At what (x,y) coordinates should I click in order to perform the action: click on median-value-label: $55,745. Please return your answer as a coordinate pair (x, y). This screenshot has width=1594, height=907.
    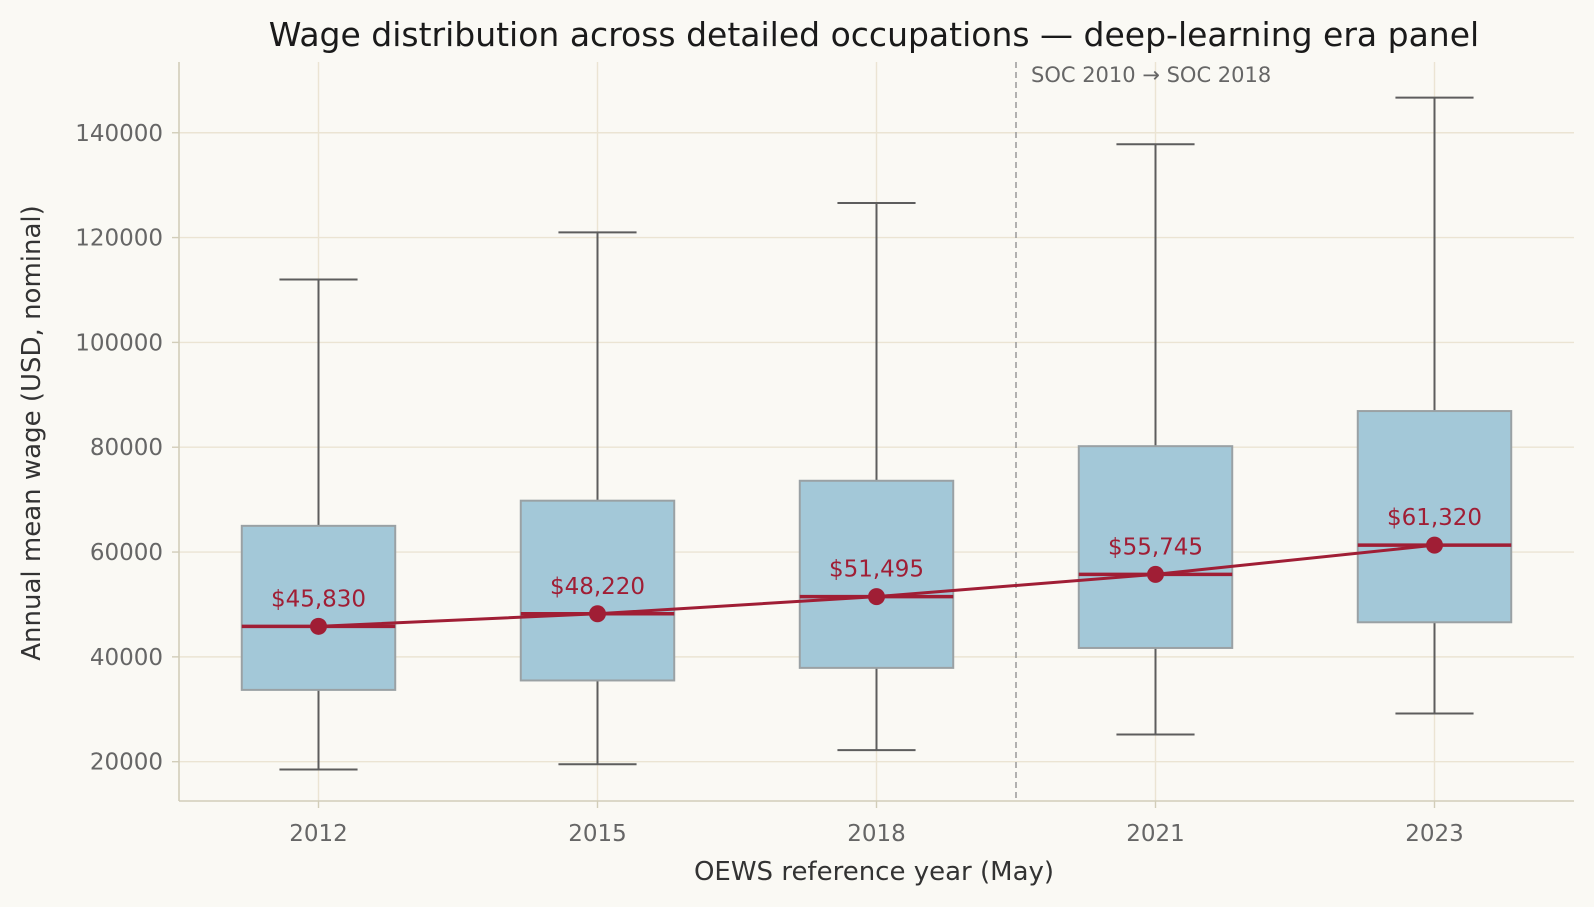
    Looking at the image, I should click on (1155, 547).